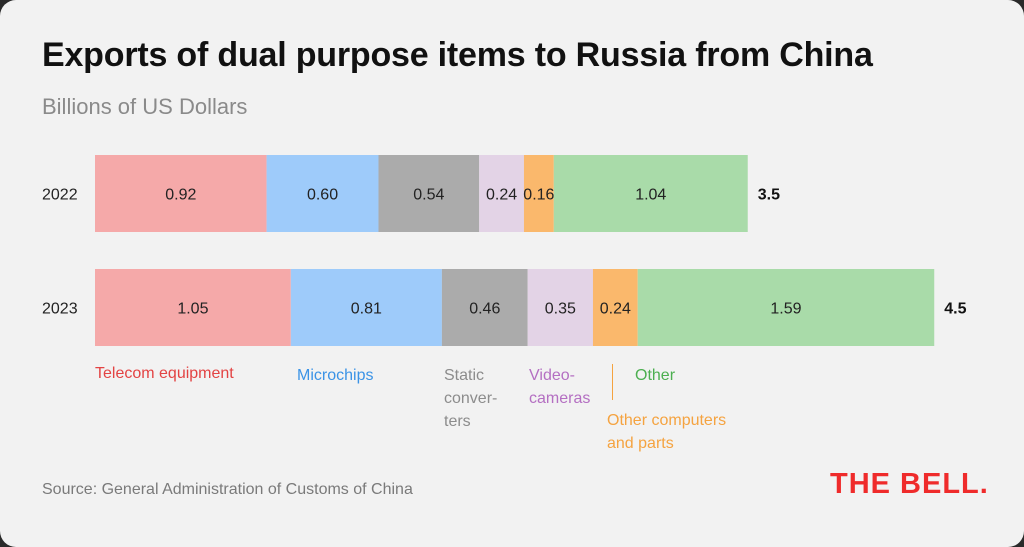 The width and height of the screenshot is (1024, 547). I want to click on legend-othercomp-line-1: Other computers, so click(667, 420).